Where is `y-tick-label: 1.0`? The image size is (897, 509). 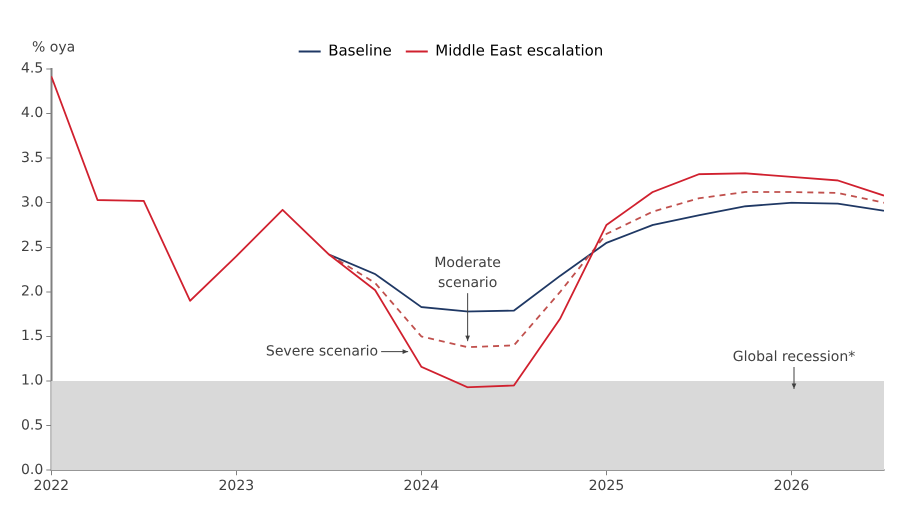
y-tick-label: 1.0 is located at coordinates (32, 380).